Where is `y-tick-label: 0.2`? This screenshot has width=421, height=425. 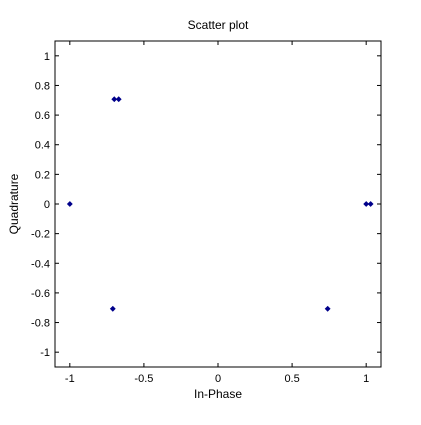 y-tick-label: 0.2 is located at coordinates (42, 175).